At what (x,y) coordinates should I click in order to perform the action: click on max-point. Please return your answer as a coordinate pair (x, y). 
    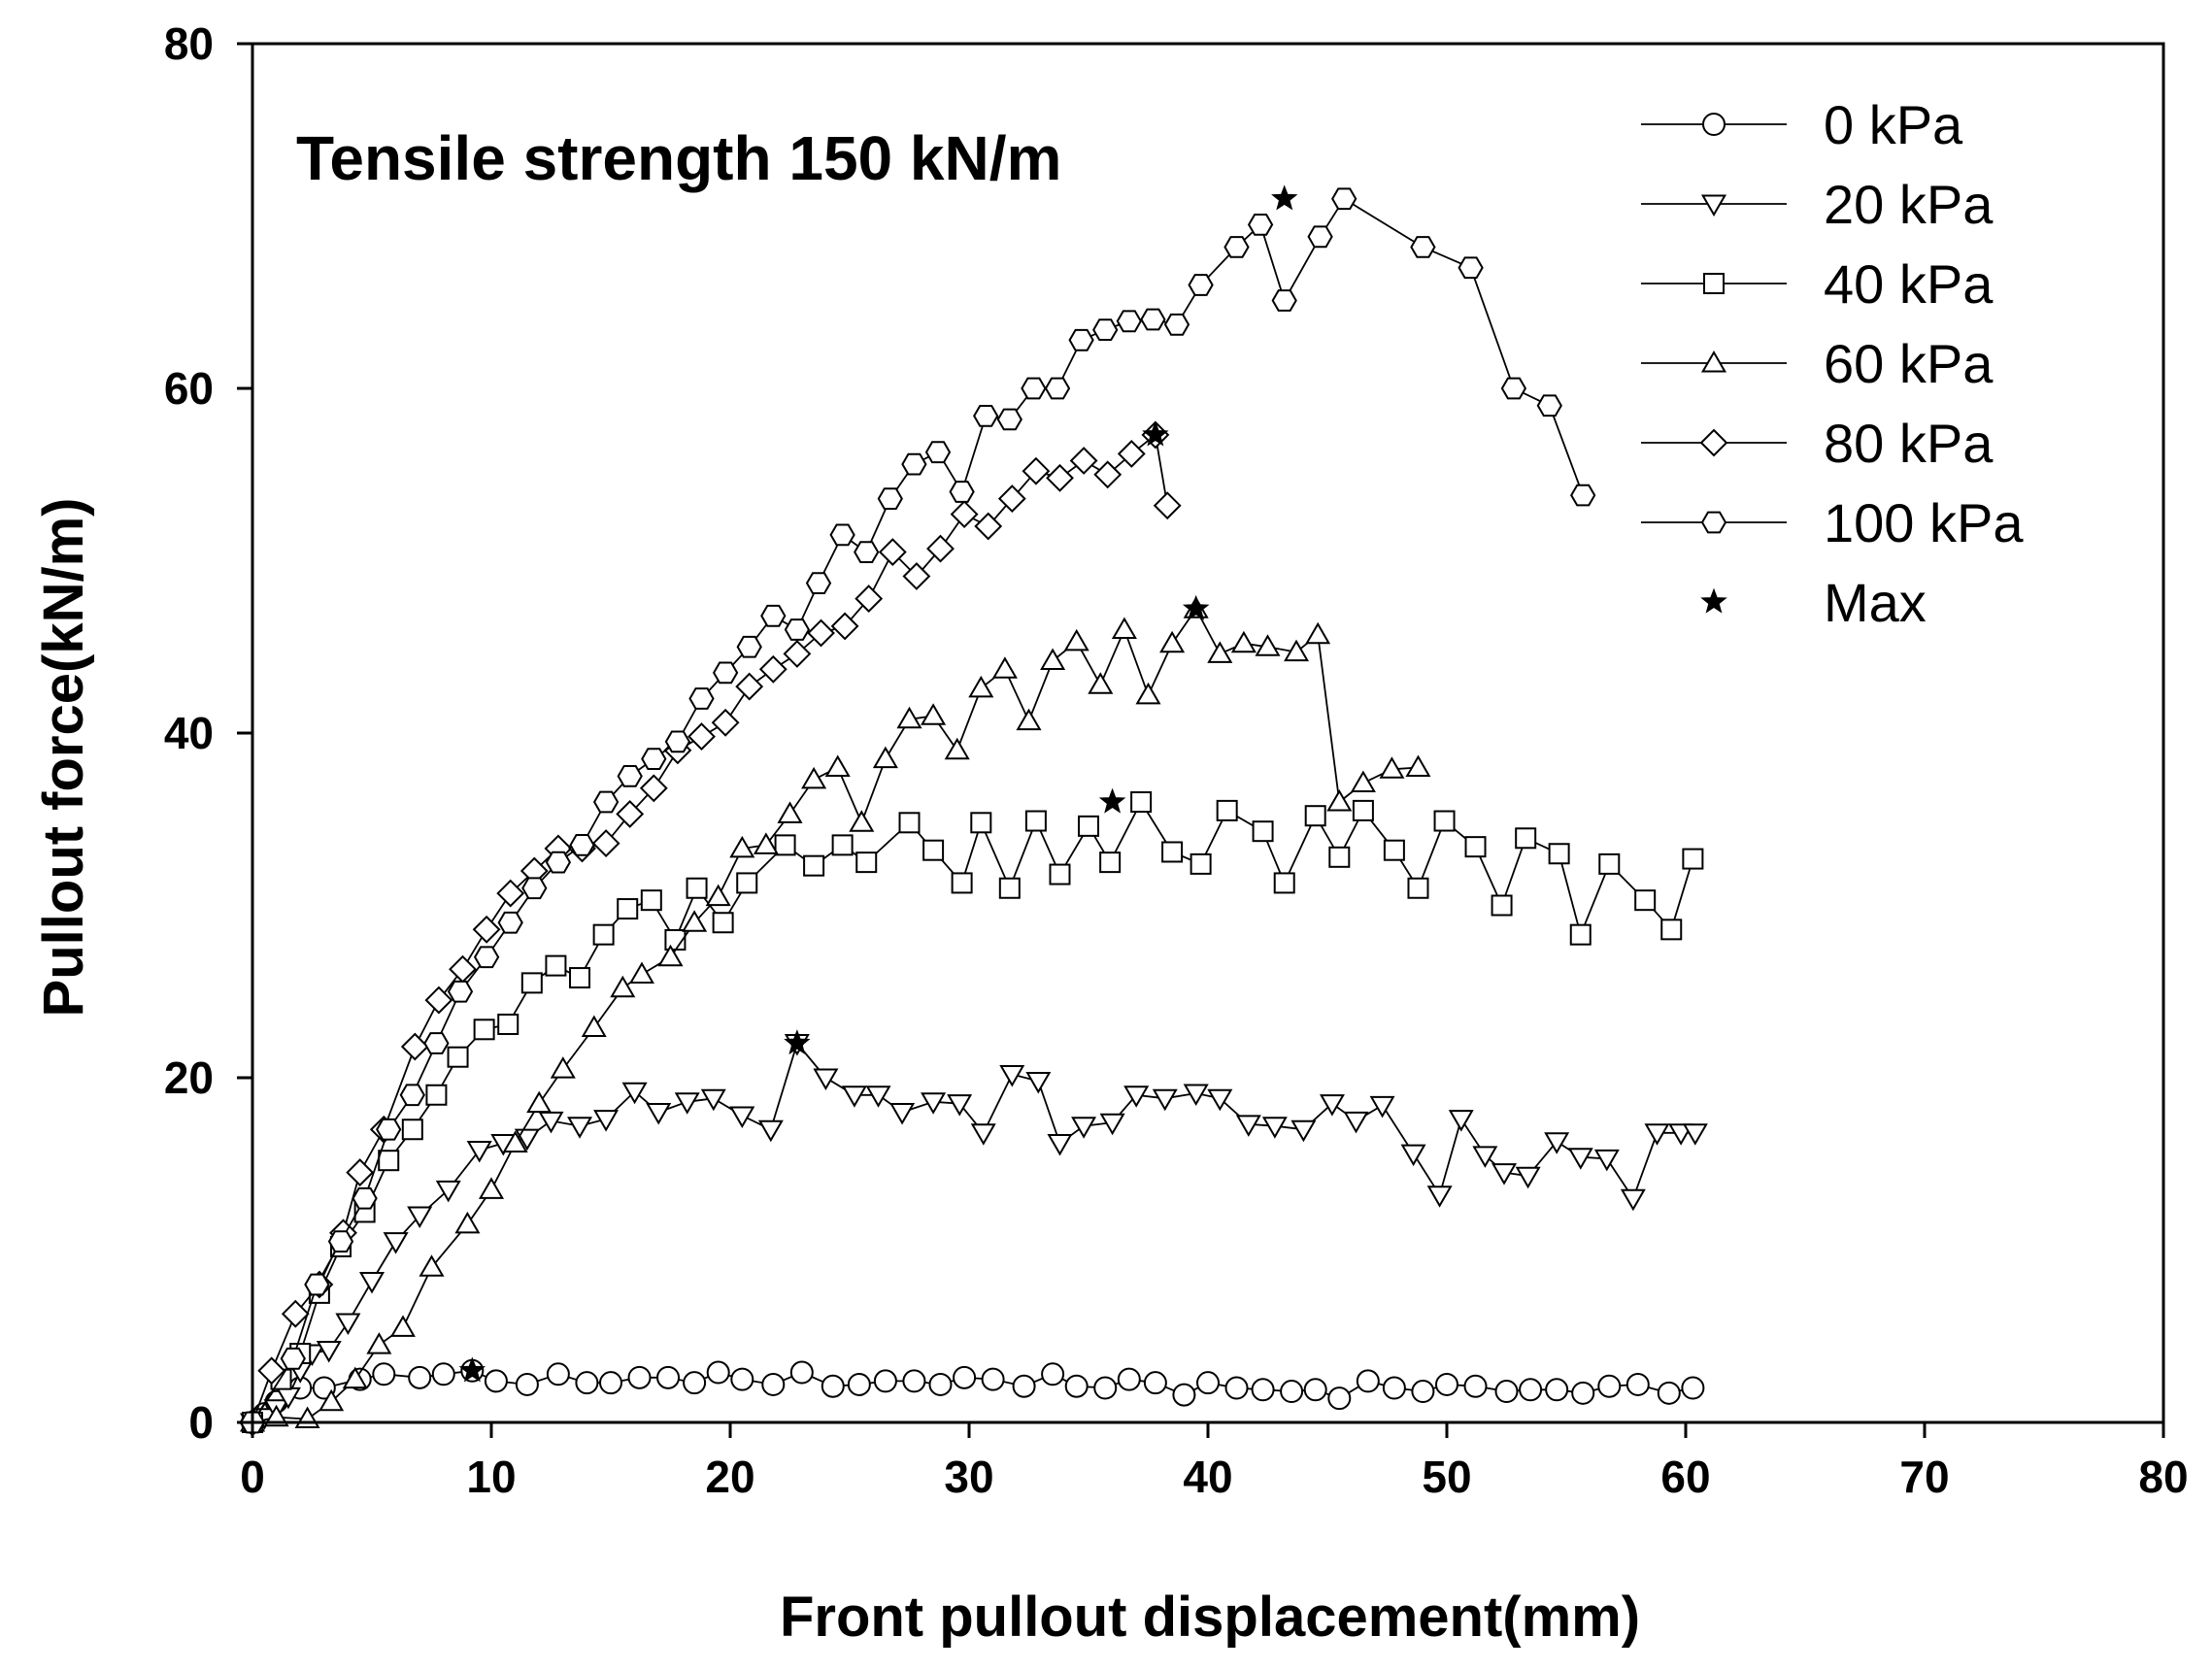
    Looking at the image, I should click on (1284, 197).